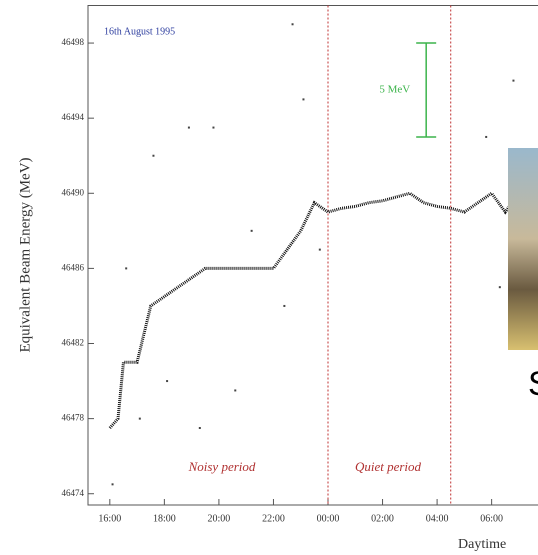  Describe the element at coordinates (25, 254) in the screenshot. I see `y-axis-label: Equivalent Beam Energy (MeV)` at that location.